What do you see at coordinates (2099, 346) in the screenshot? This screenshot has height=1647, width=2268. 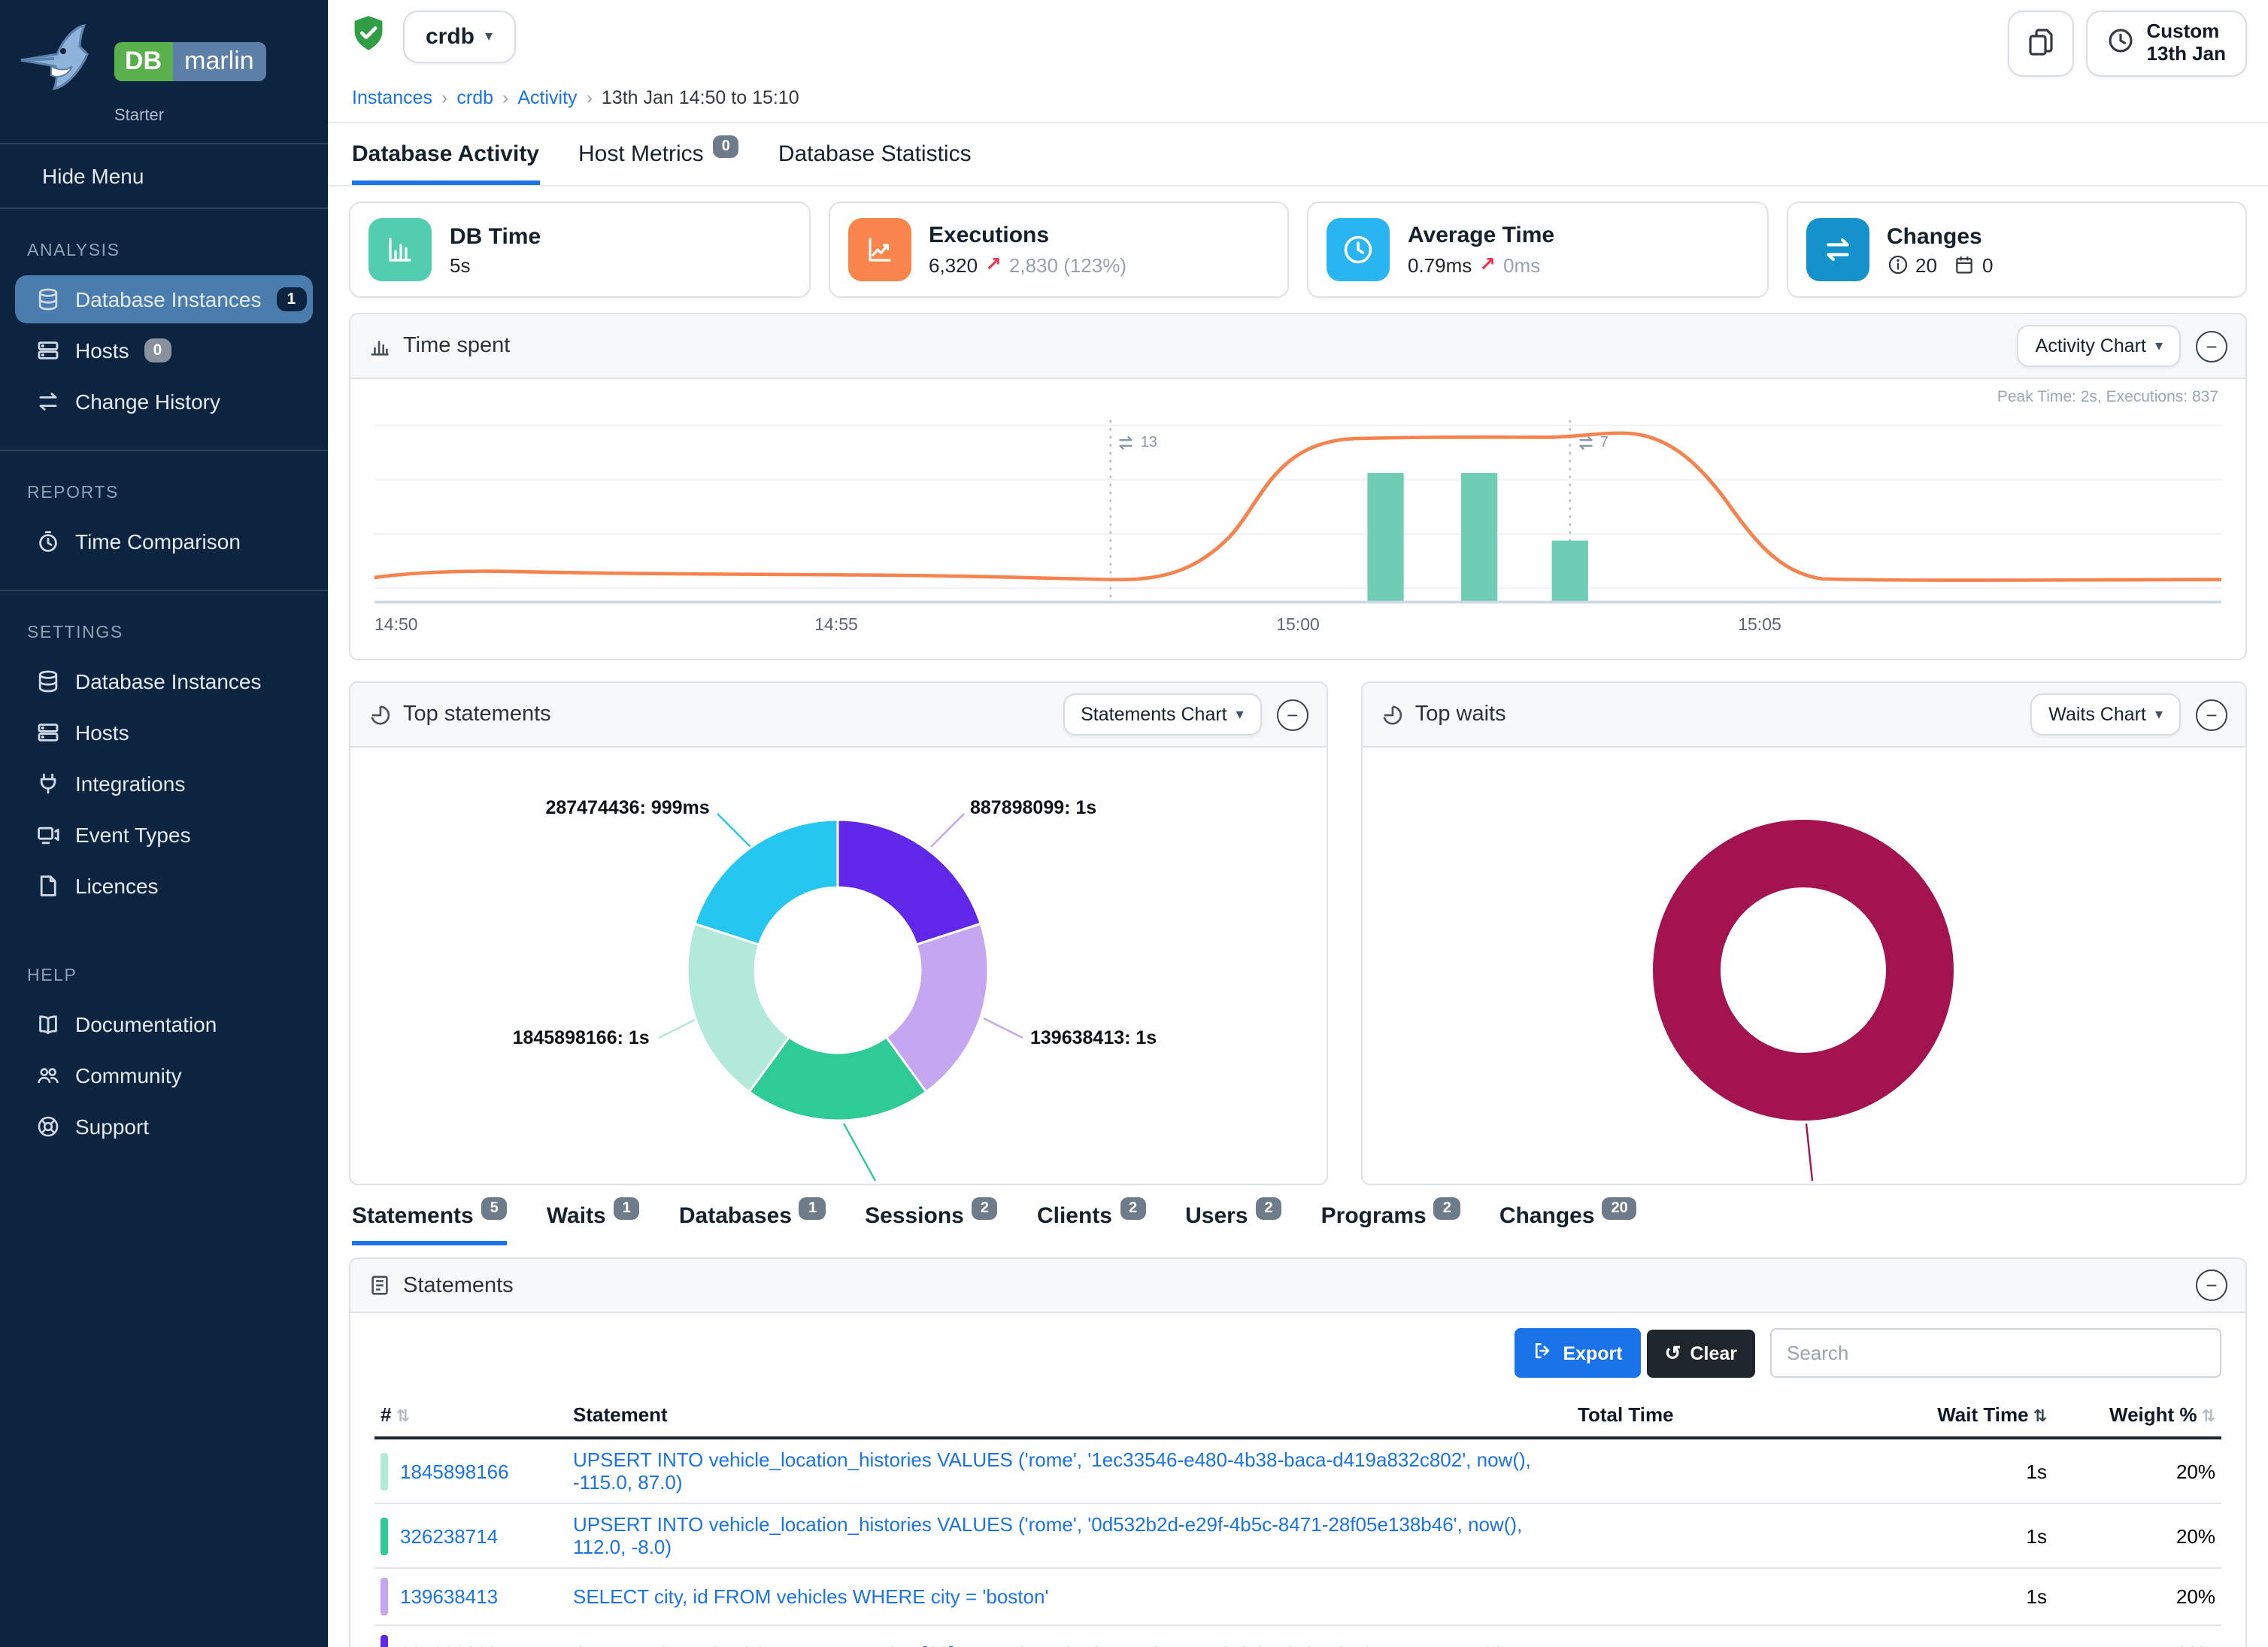 I see `activity-chart-select: Activity Chart ▾` at bounding box center [2099, 346].